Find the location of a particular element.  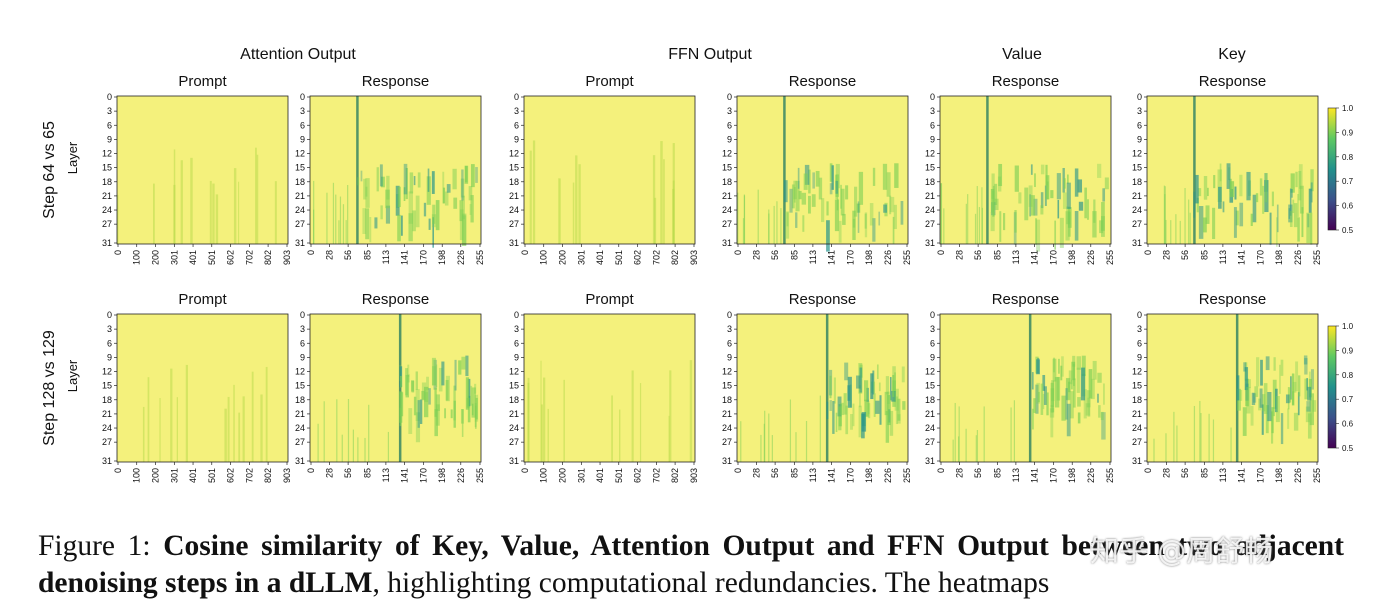

panel-title: Prompt is located at coordinates (202, 299).